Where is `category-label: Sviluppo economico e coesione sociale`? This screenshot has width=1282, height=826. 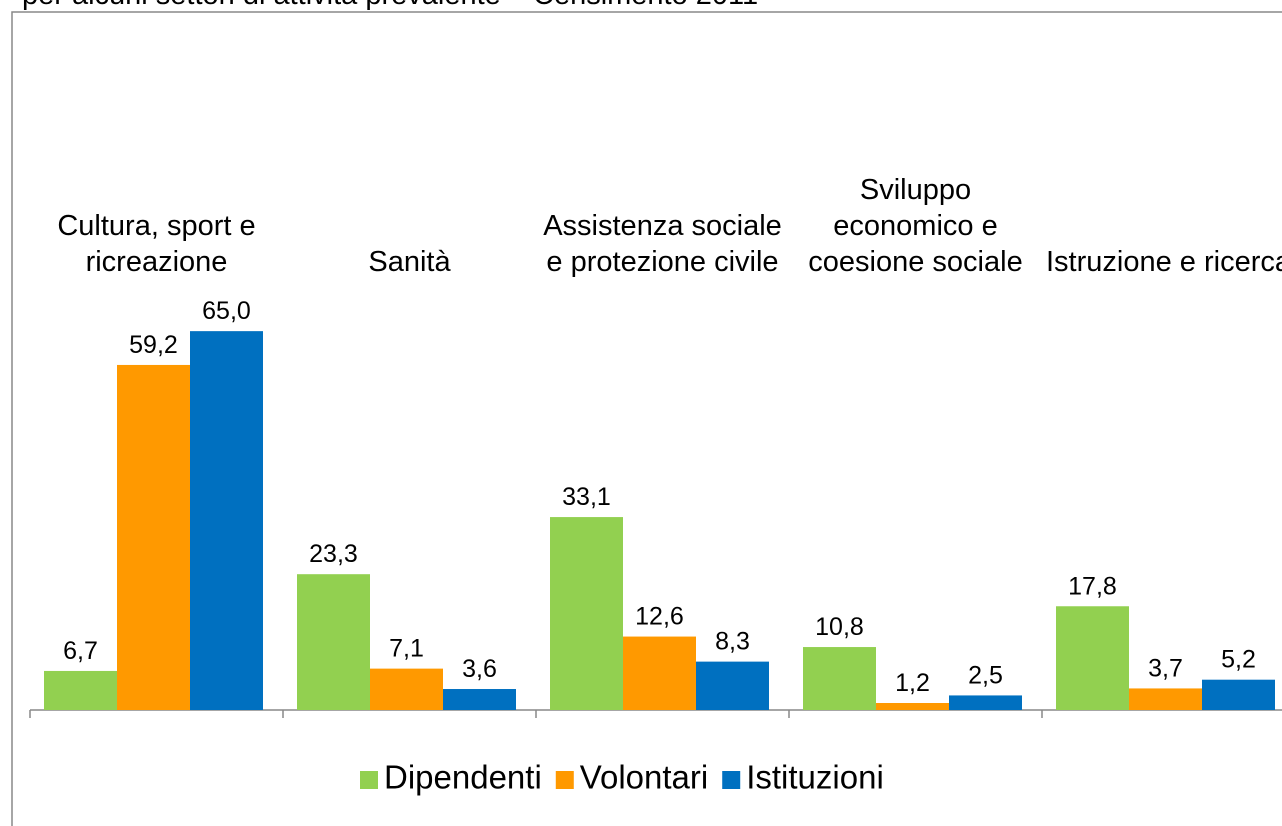
category-label: Sviluppo economico e coesione sociale is located at coordinates (915, 226).